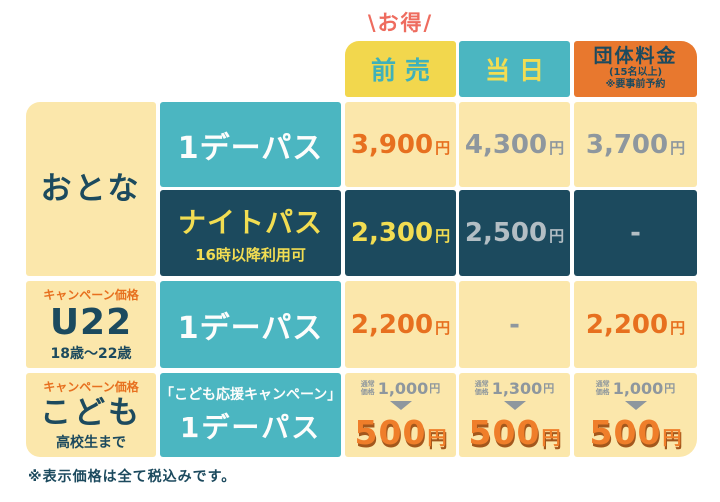 The image size is (720, 502). I want to click on price-number: 2,300, so click(392, 233).